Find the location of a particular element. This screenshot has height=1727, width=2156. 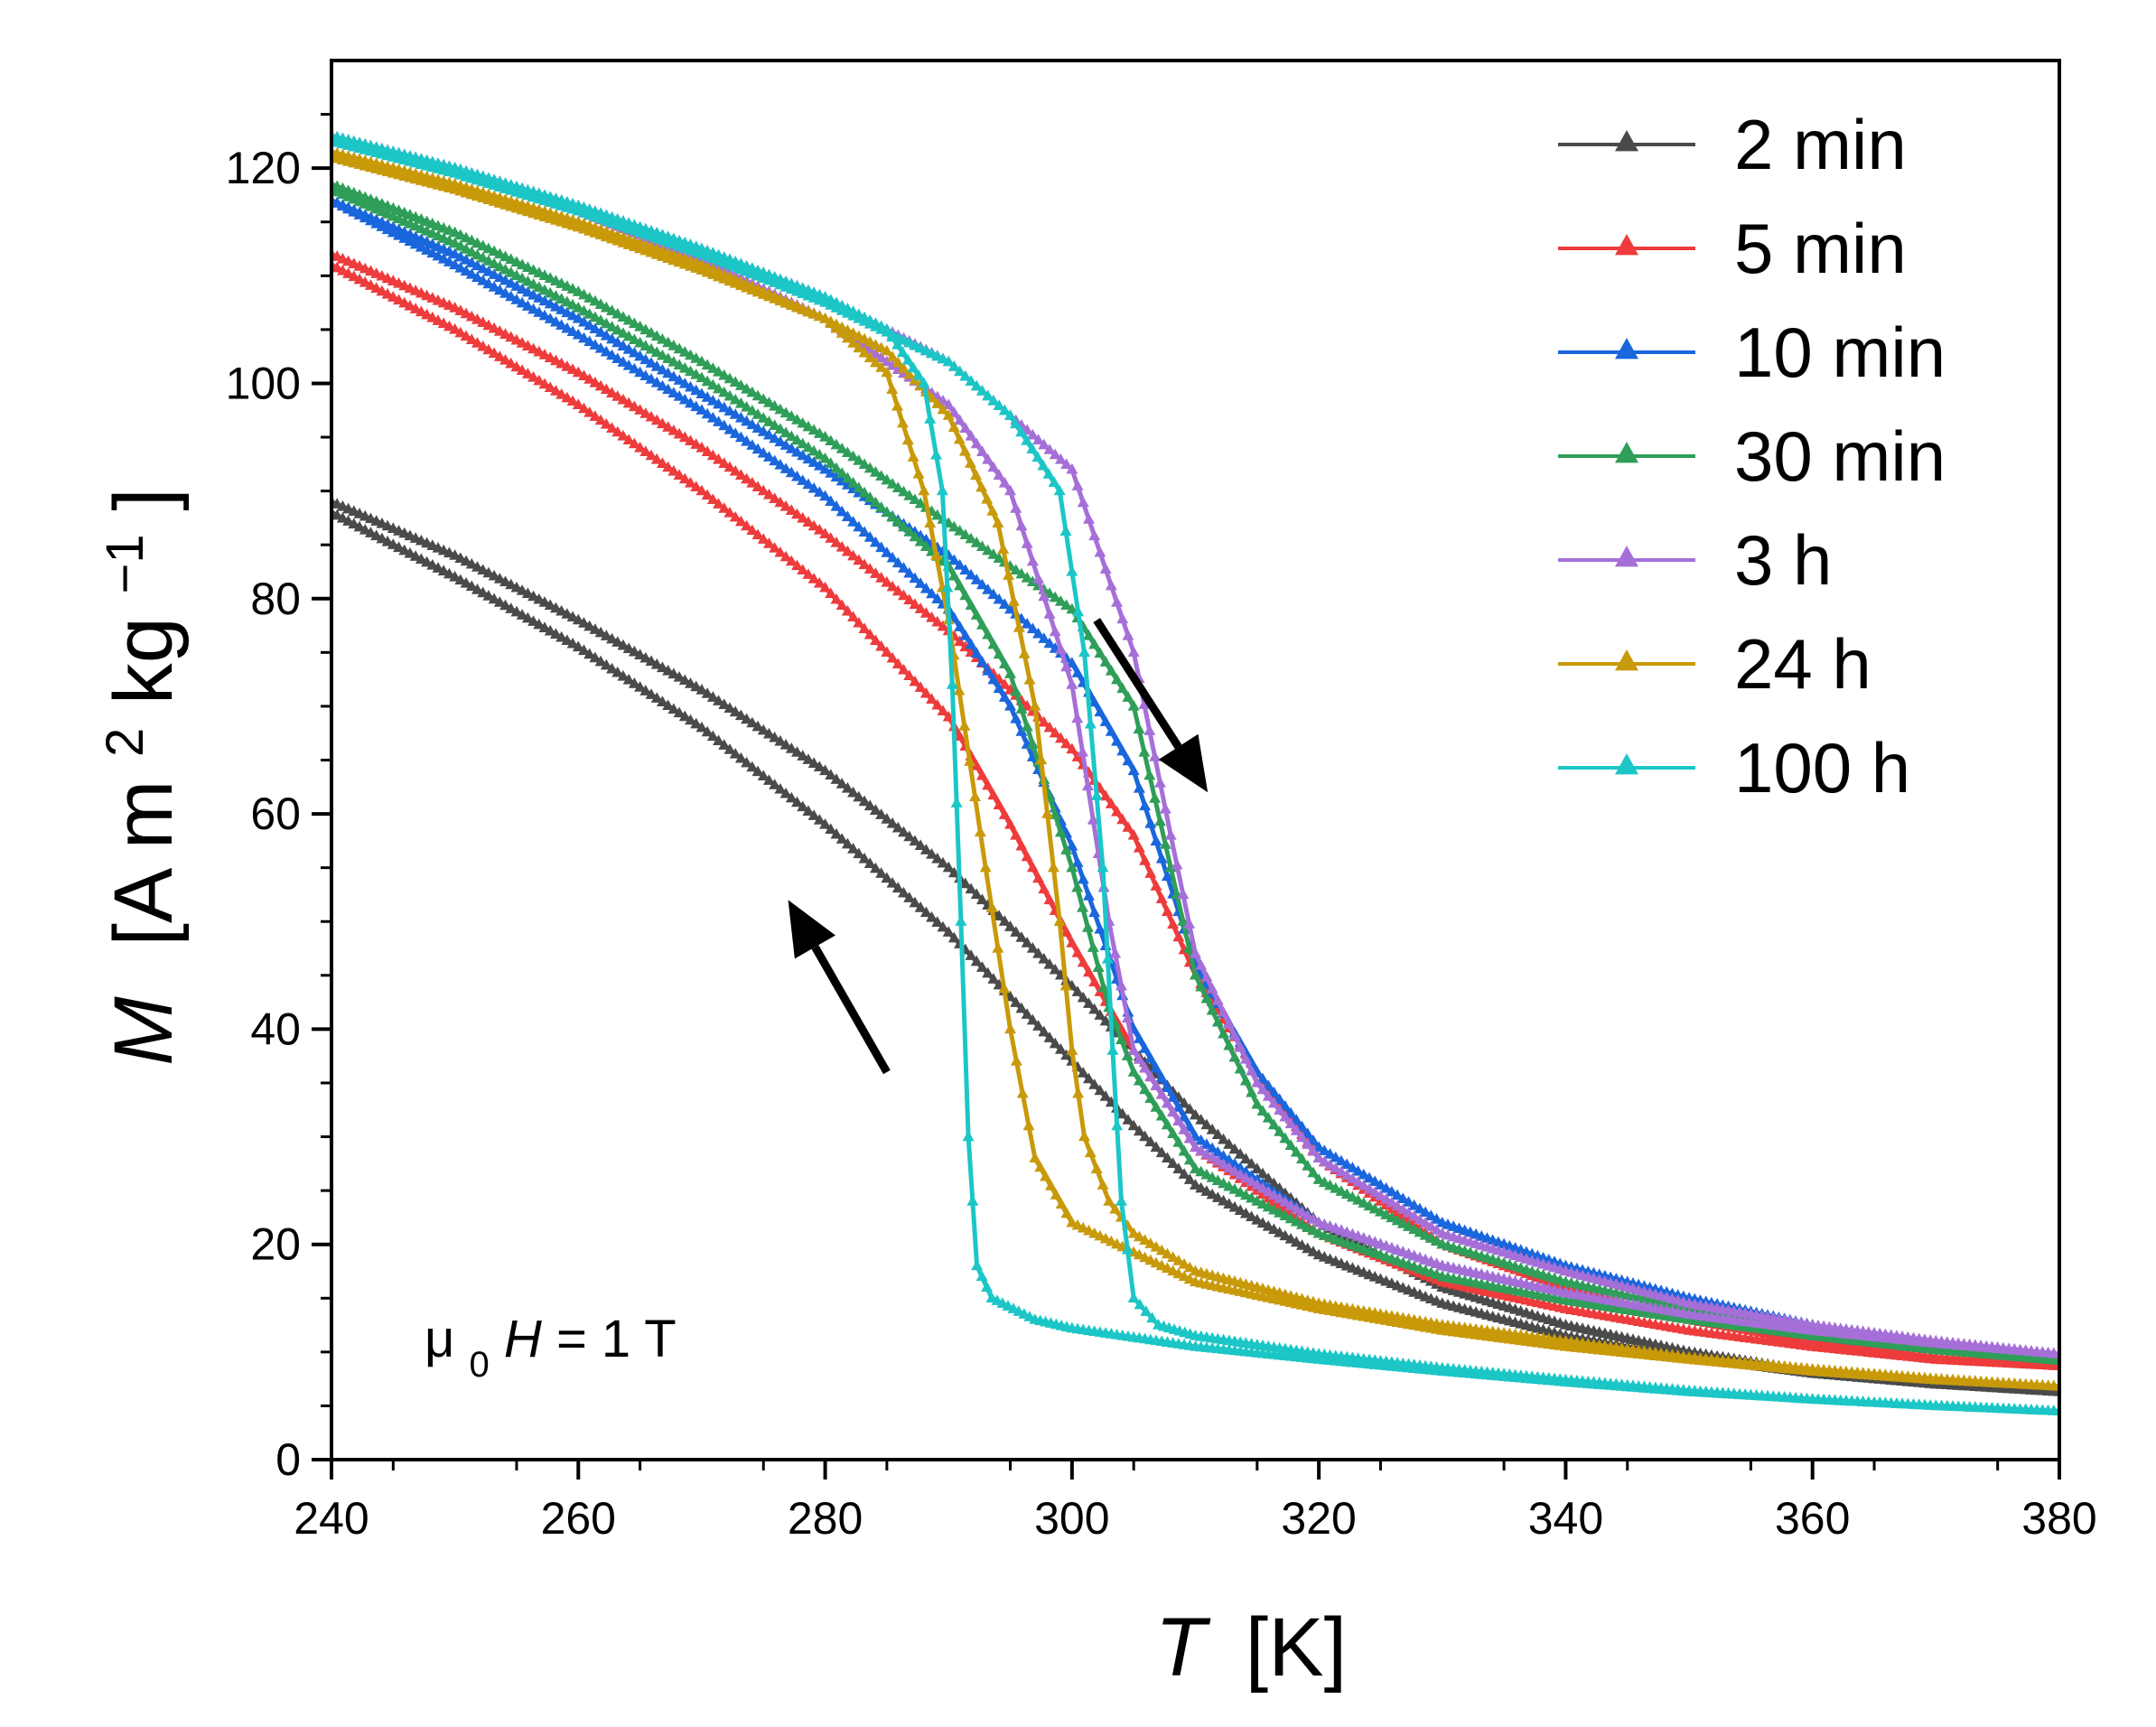

y-axis-unit-suffix: ] is located at coordinates (144, 499).